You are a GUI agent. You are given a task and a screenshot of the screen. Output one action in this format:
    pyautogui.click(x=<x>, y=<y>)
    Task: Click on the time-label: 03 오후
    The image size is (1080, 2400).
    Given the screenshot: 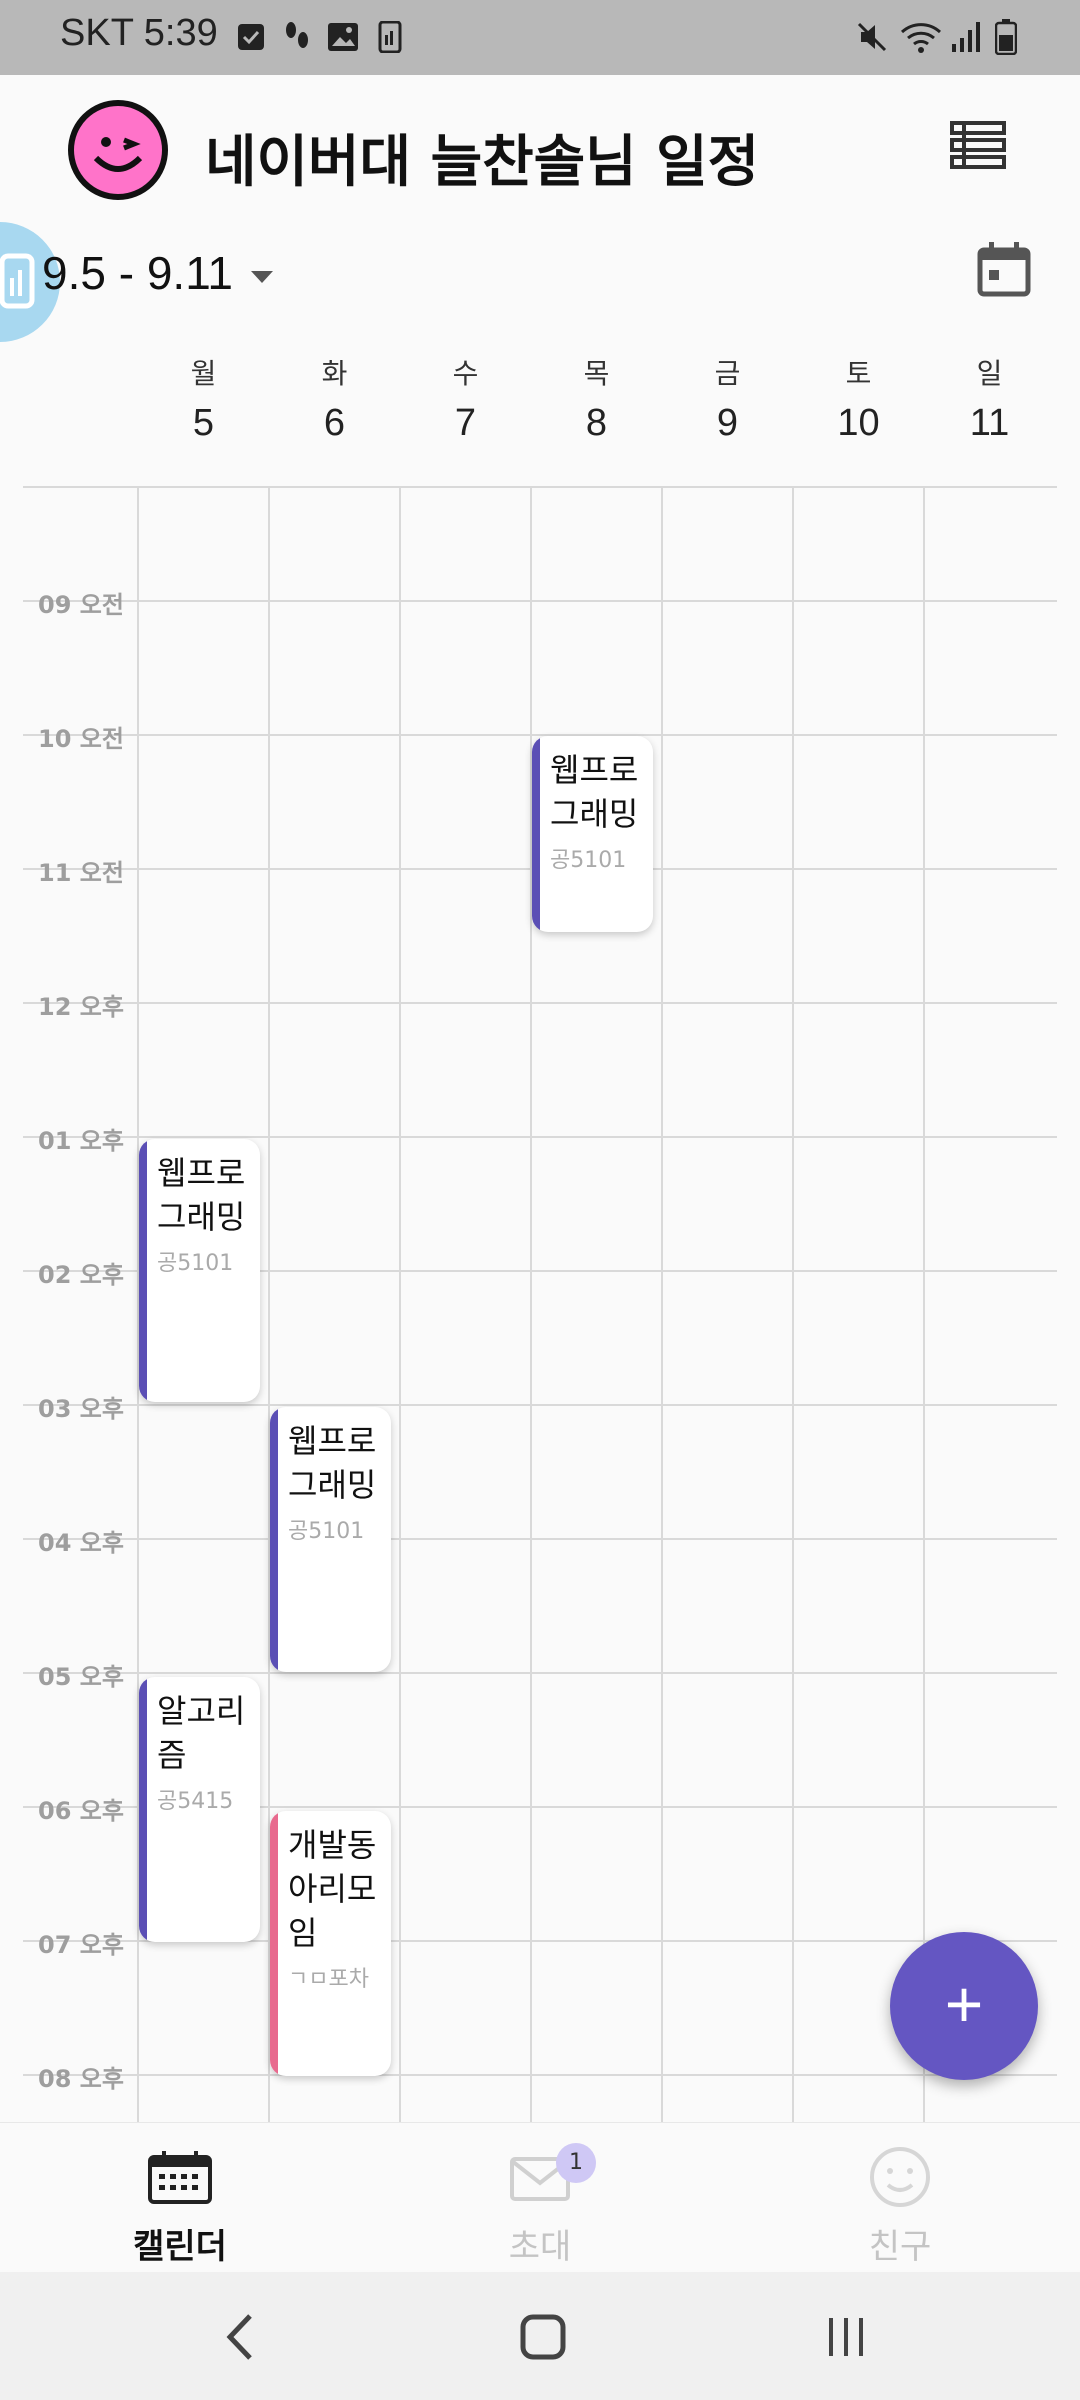 What is the action you would take?
    pyautogui.click(x=81, y=1409)
    